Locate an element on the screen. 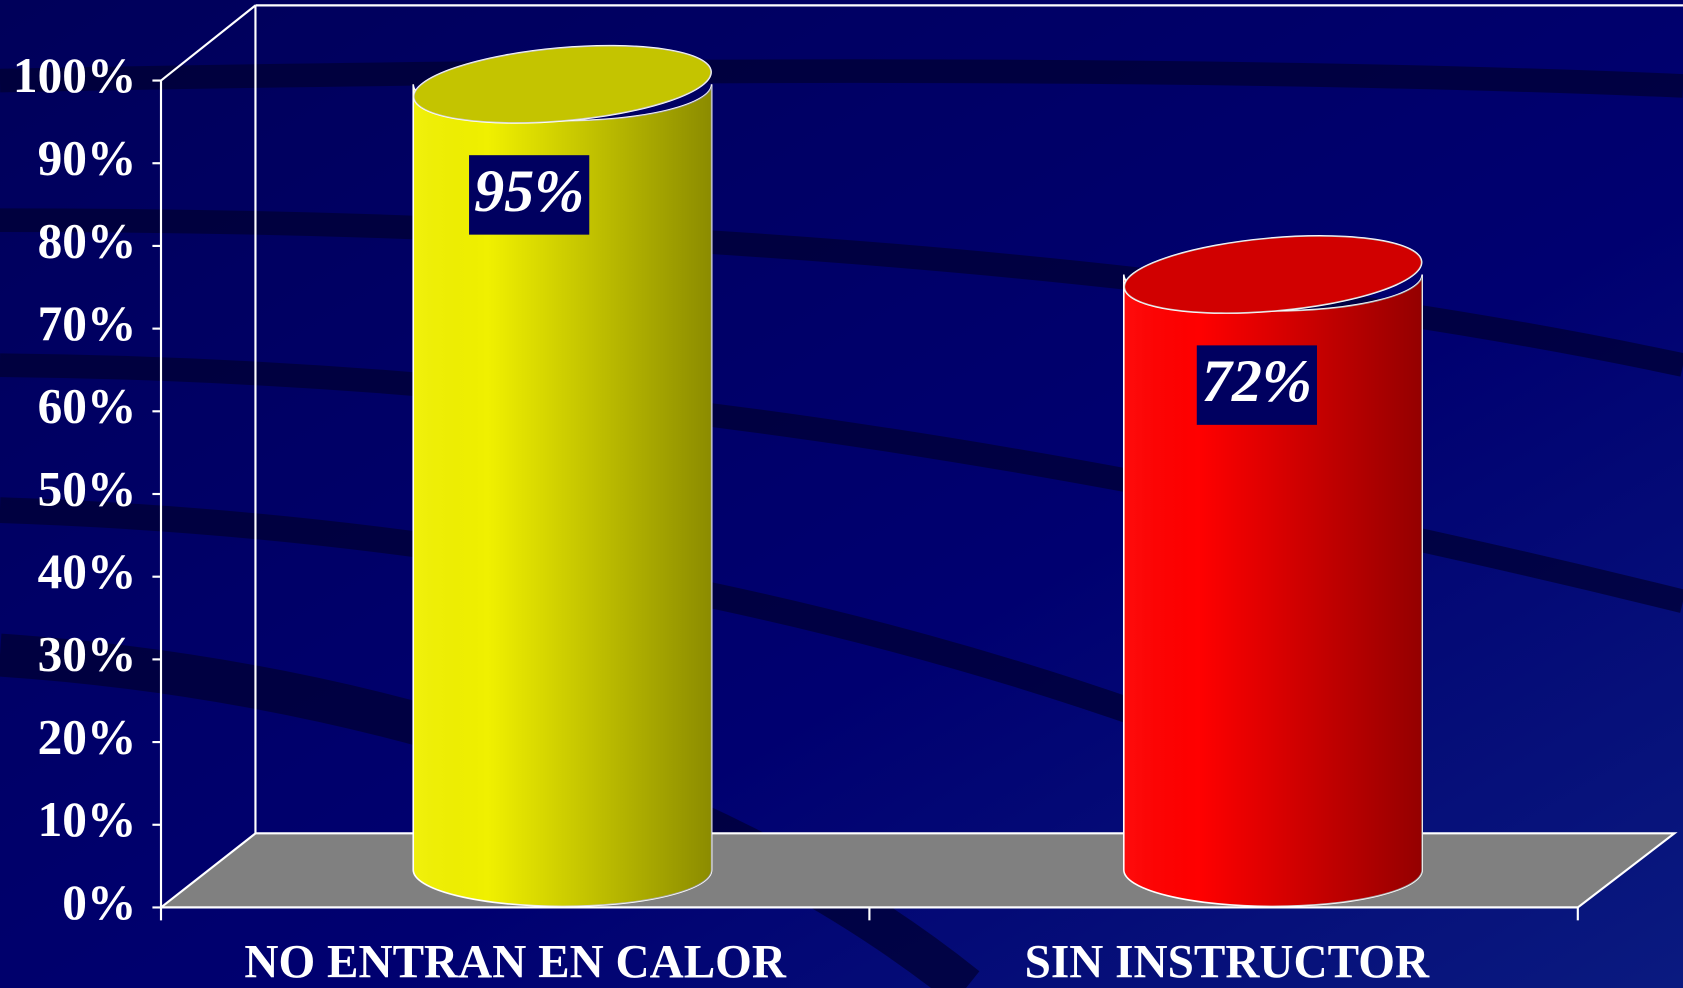  side-wall-top is located at coordinates (208, 43).